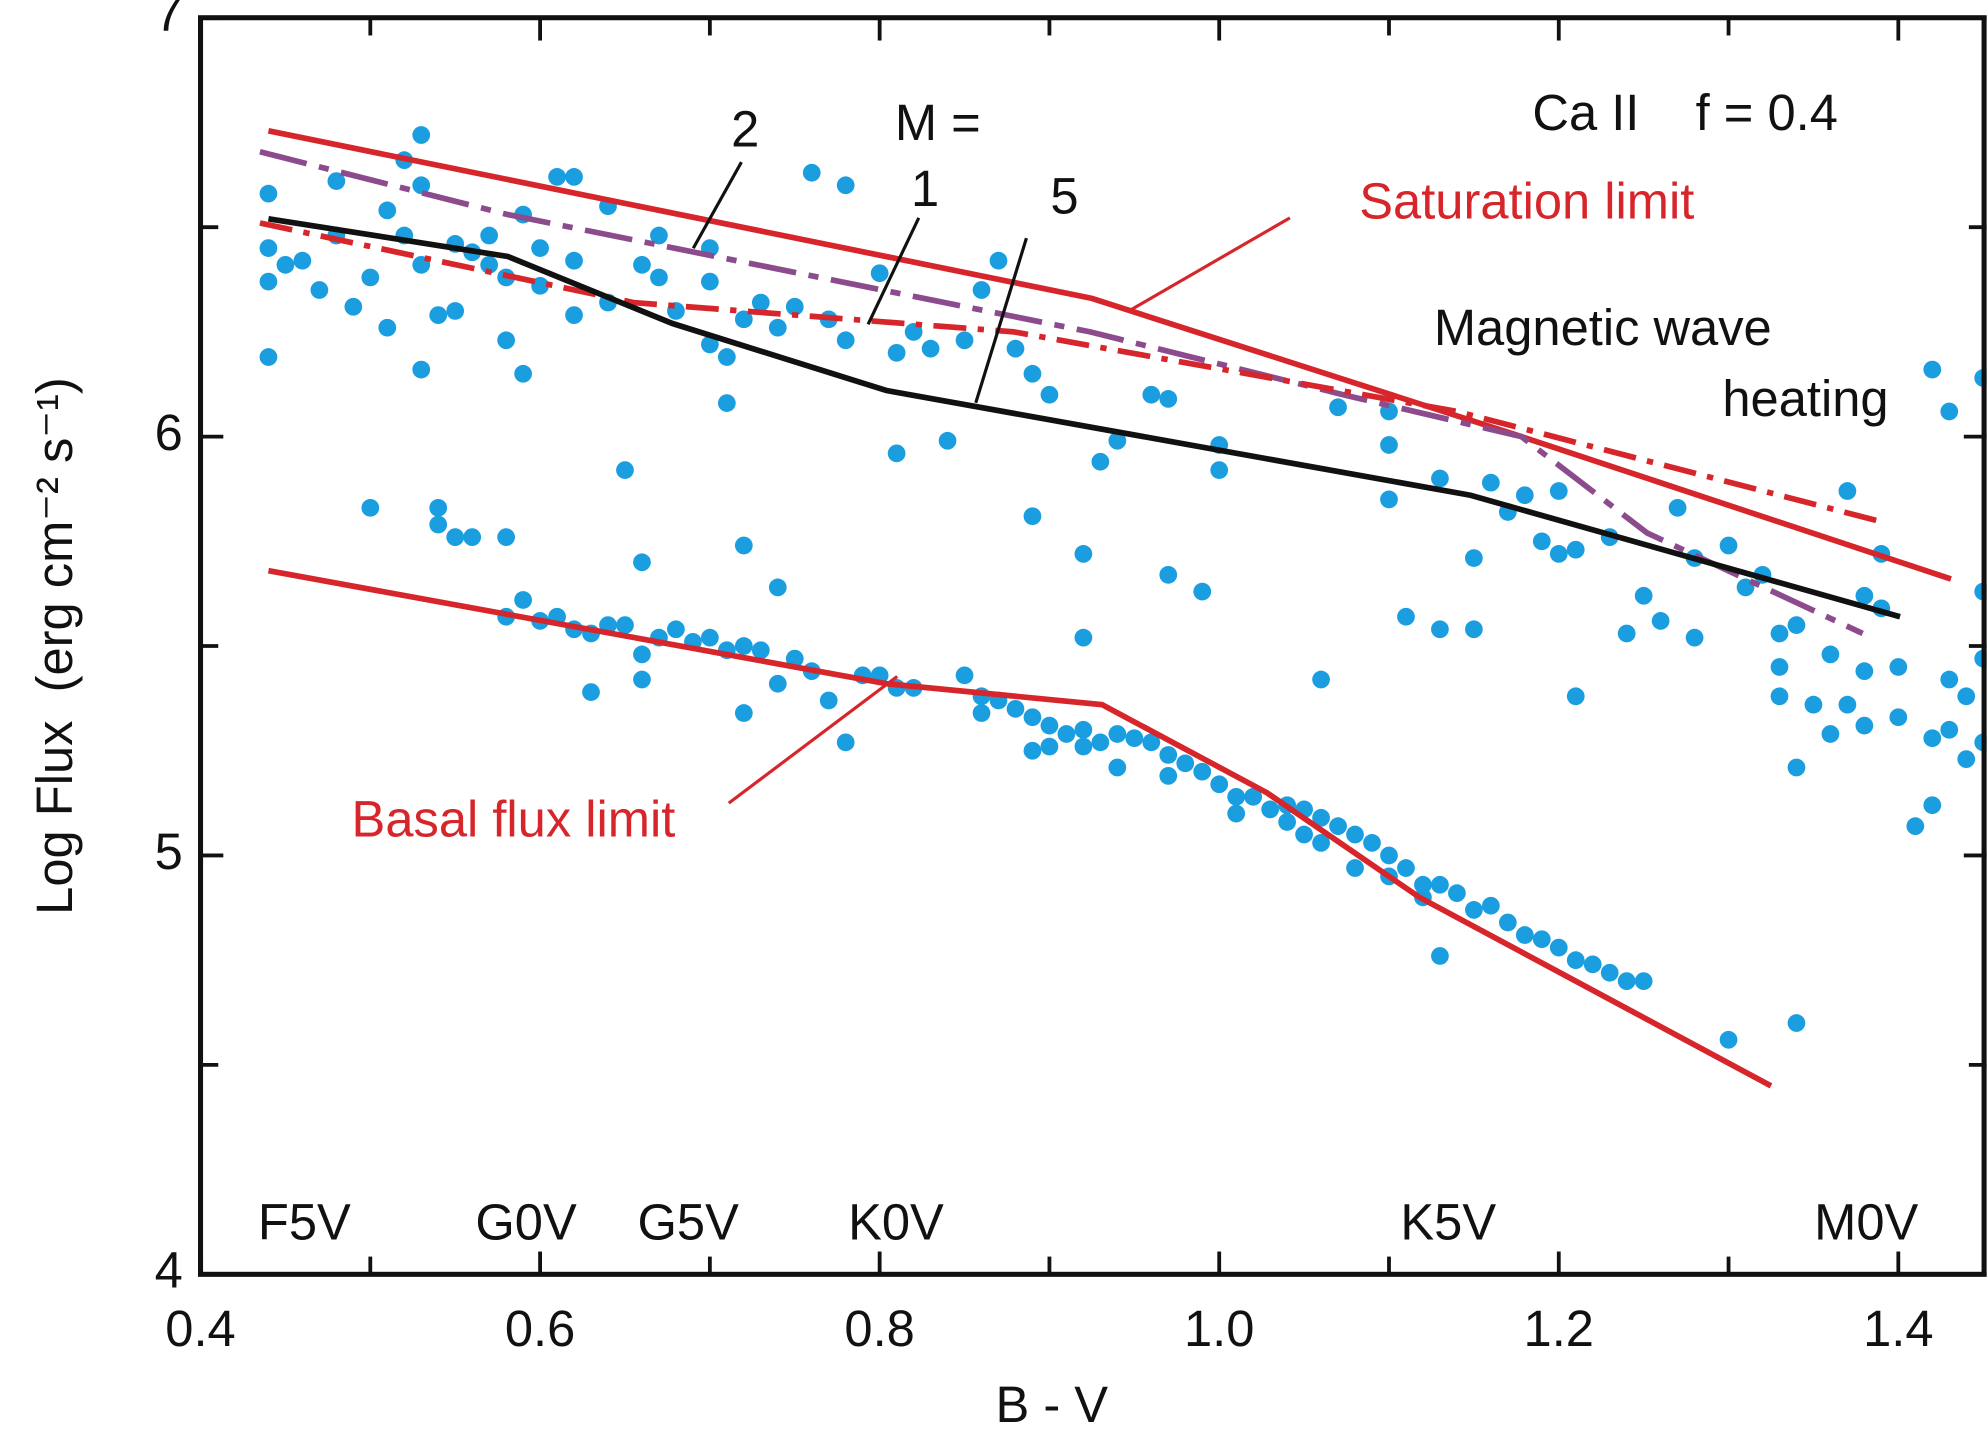 This screenshot has width=1987, height=1439. Describe the element at coordinates (169, 851) in the screenshot. I see `y-tick-label: 5` at that location.